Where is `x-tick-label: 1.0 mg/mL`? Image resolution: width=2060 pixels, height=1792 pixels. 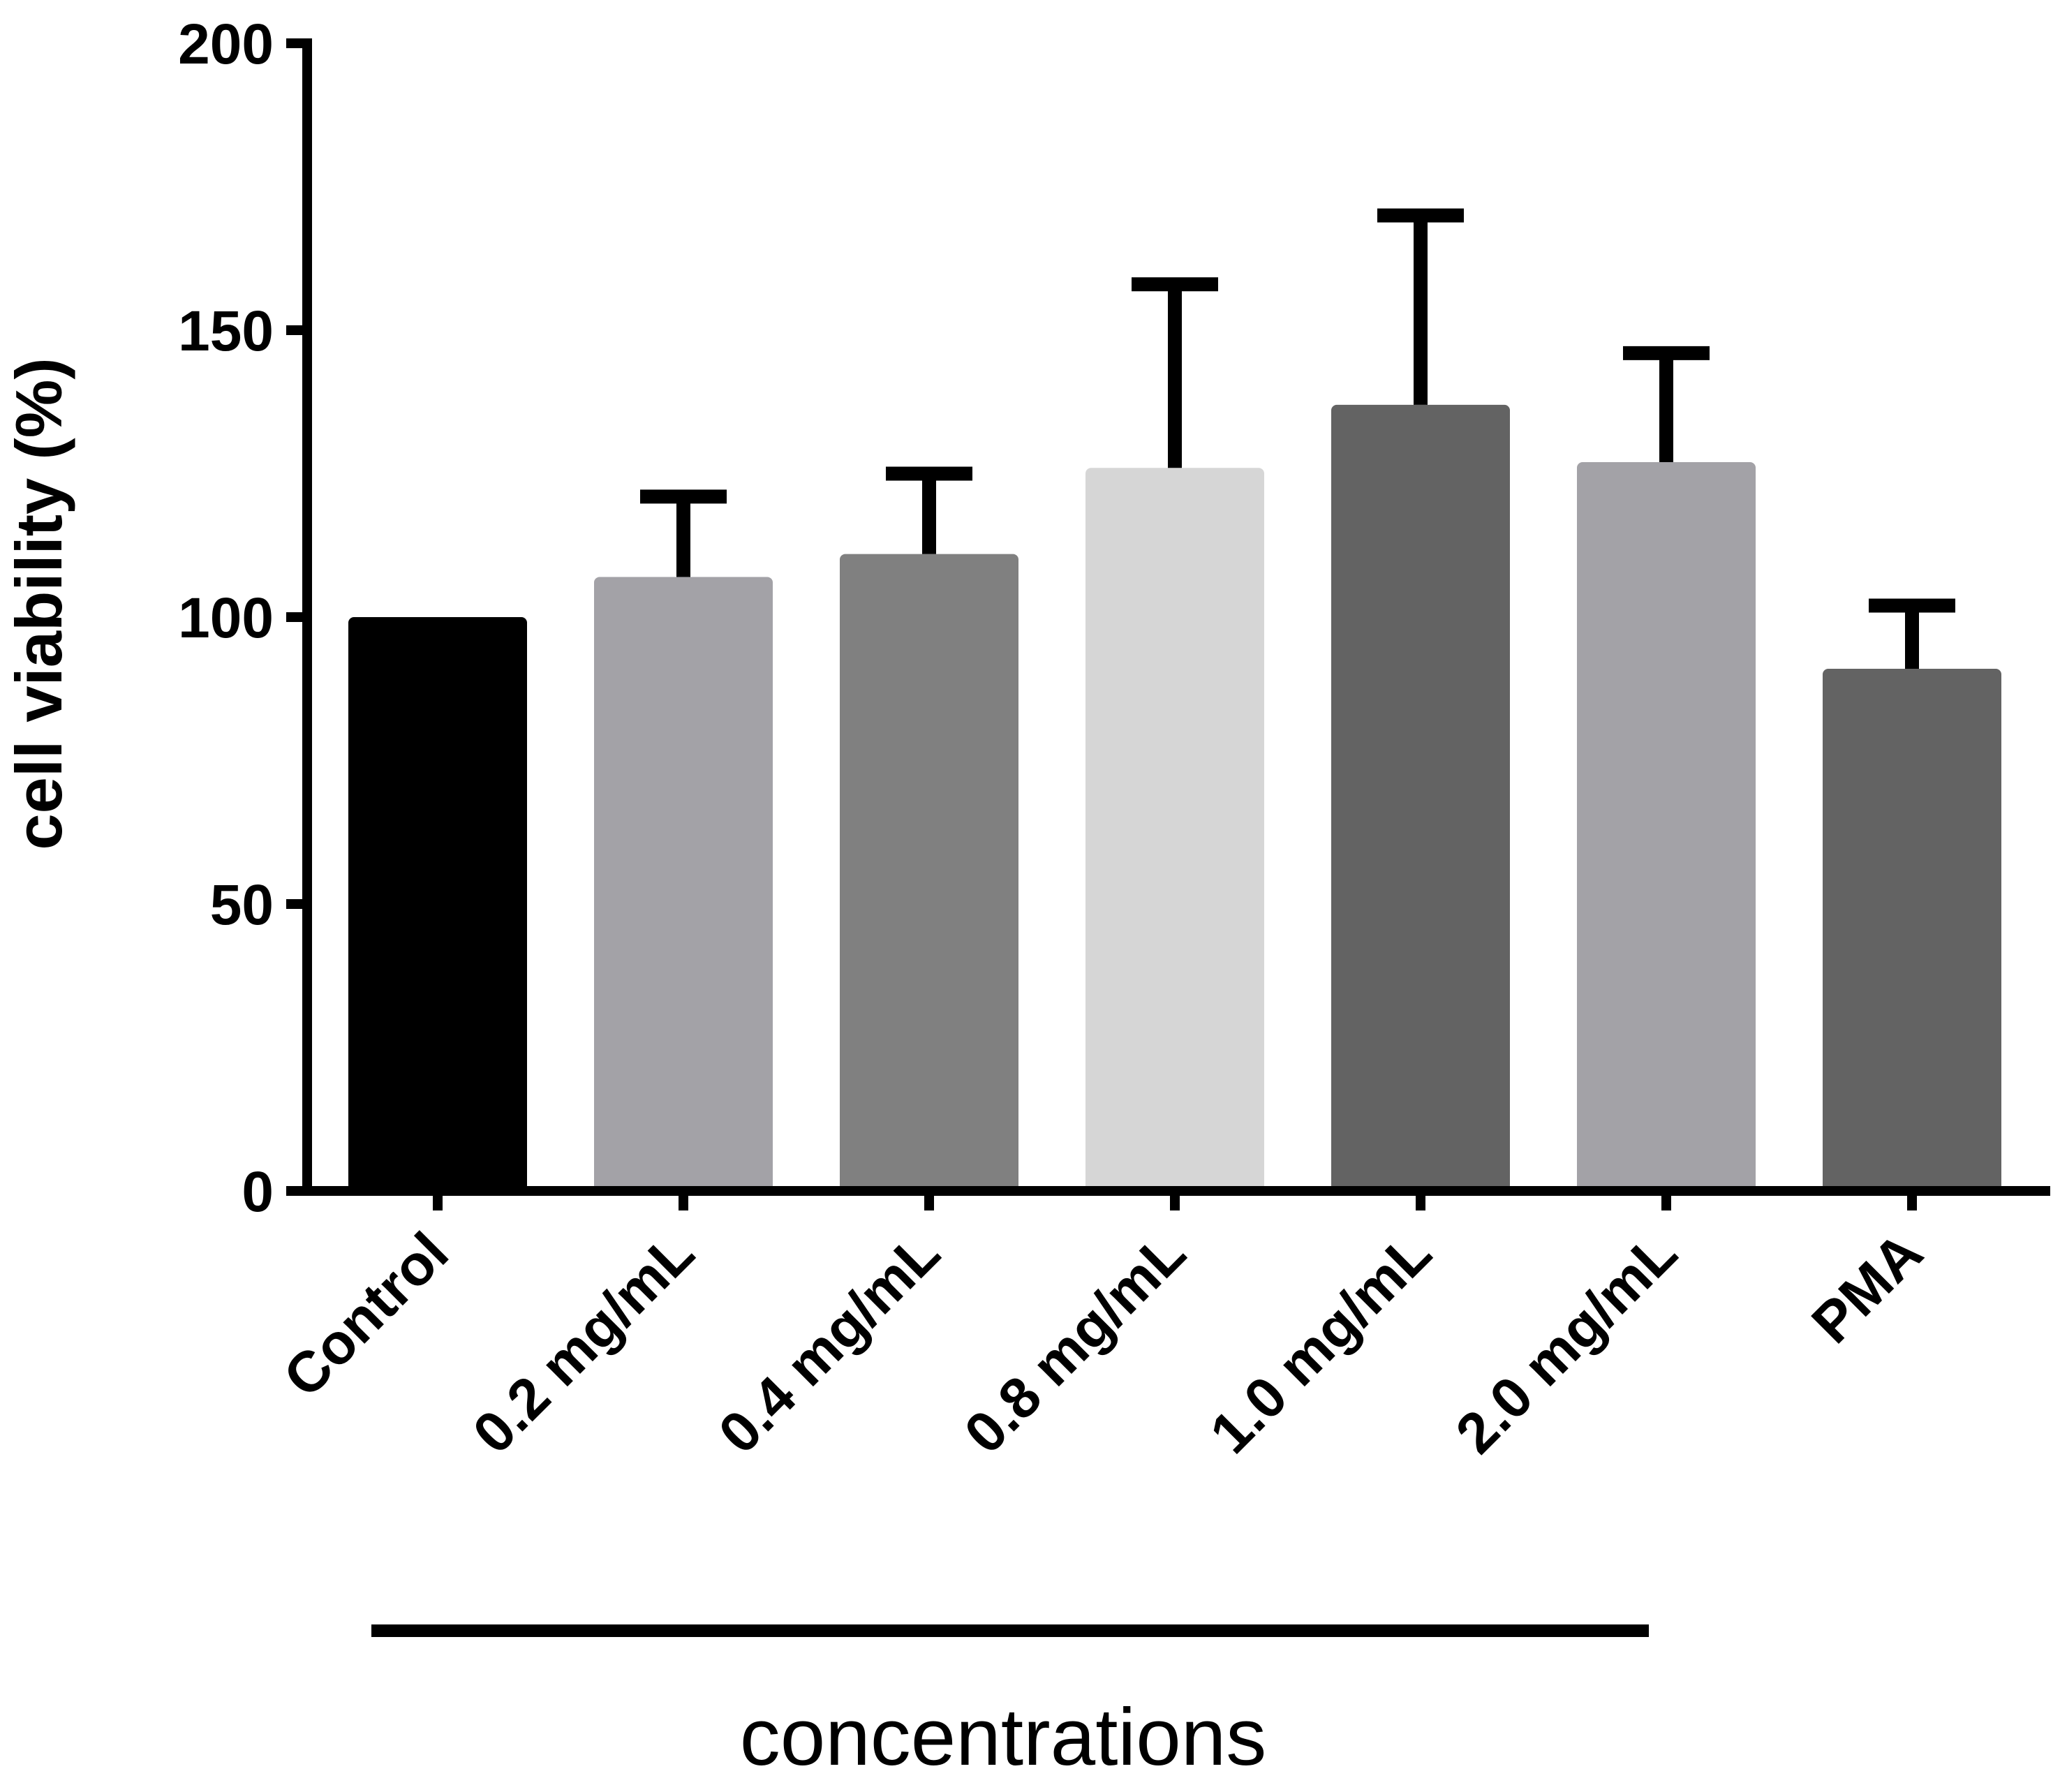
x-tick-label: 1.0 mg/mL is located at coordinates (1321, 1342).